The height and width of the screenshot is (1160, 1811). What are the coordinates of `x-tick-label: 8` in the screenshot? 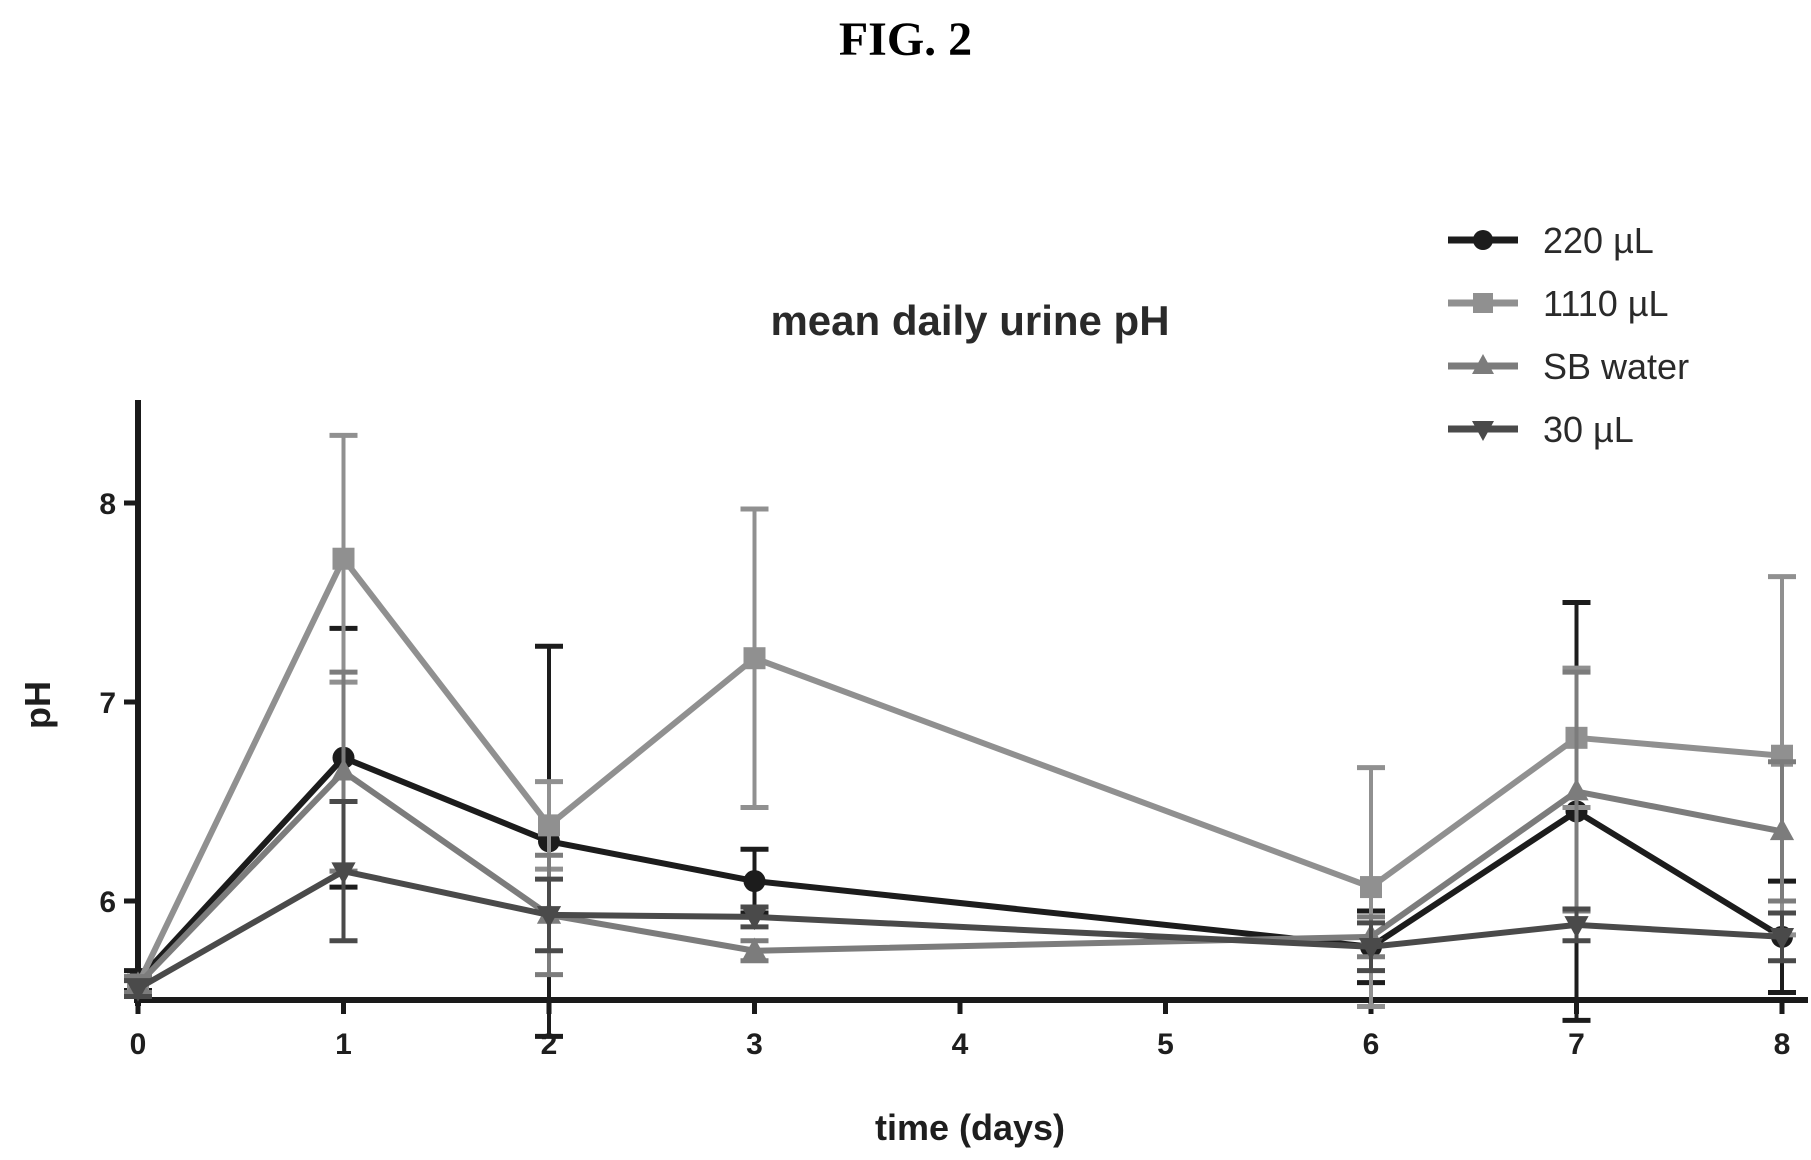 It's located at (1782, 1044).